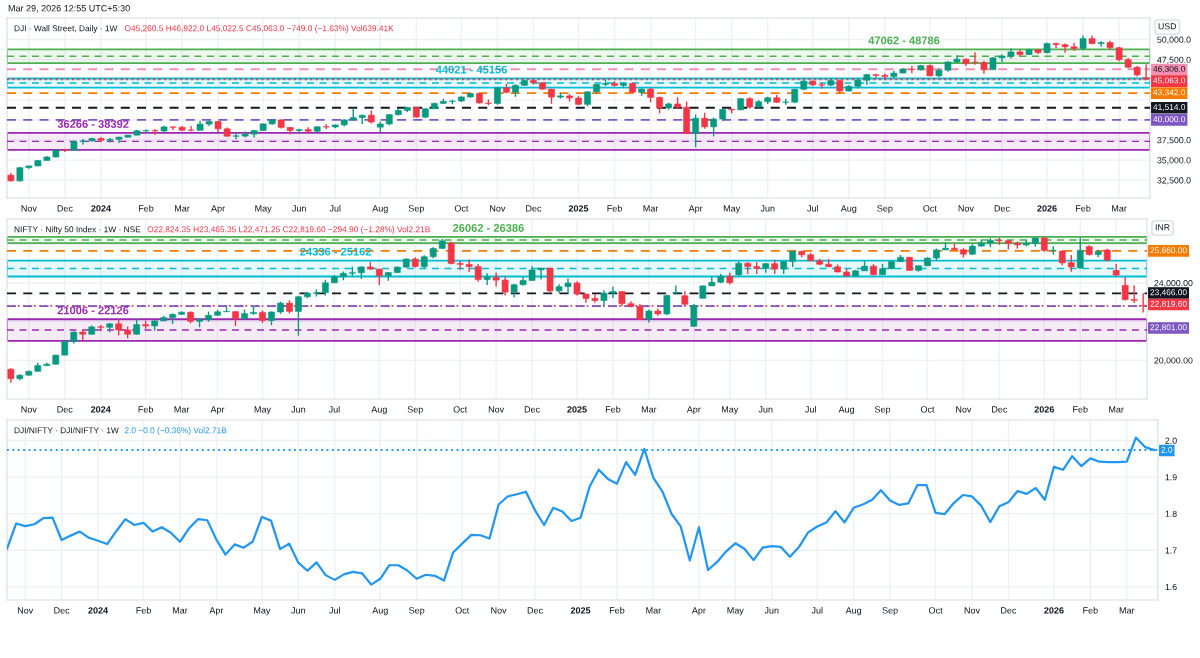 This screenshot has height=658, width=1200. What do you see at coordinates (471, 69) in the screenshot?
I see `annotation: 44021 - 45156` at bounding box center [471, 69].